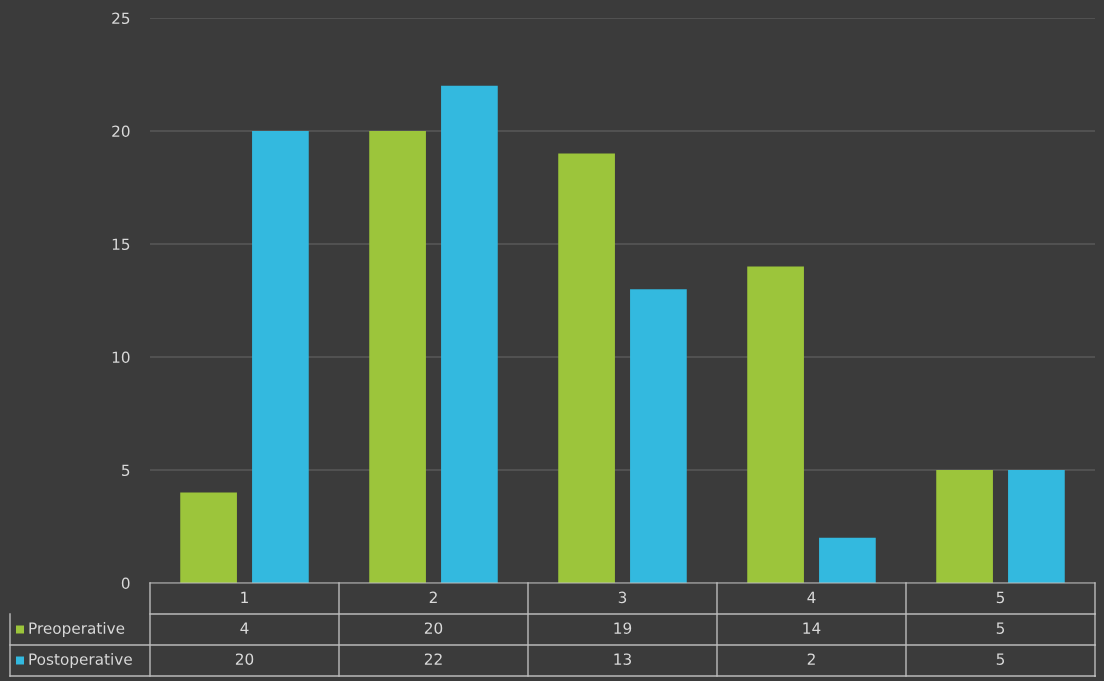 This screenshot has width=1104, height=681. Describe the element at coordinates (622, 659) in the screenshot. I see `data-label: 13` at that location.